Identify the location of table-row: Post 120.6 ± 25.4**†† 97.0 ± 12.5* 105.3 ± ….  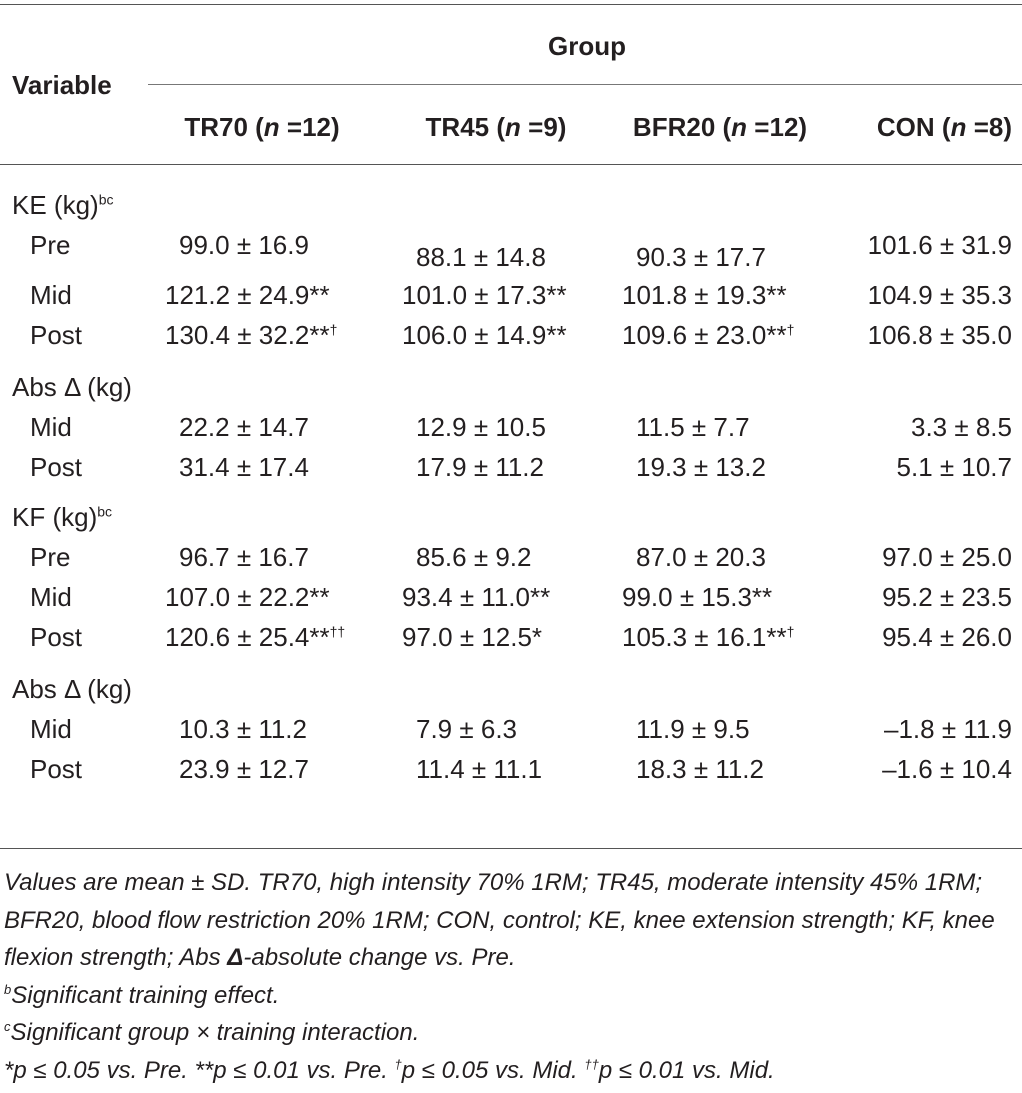
(511, 639).